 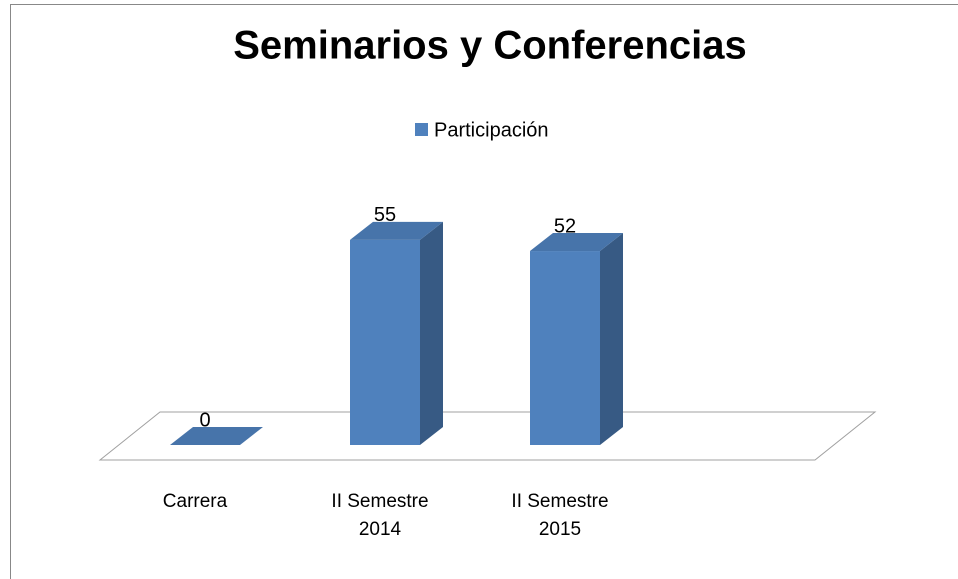 I want to click on x-tick-label: II Semestre 2014, so click(x=380, y=515).